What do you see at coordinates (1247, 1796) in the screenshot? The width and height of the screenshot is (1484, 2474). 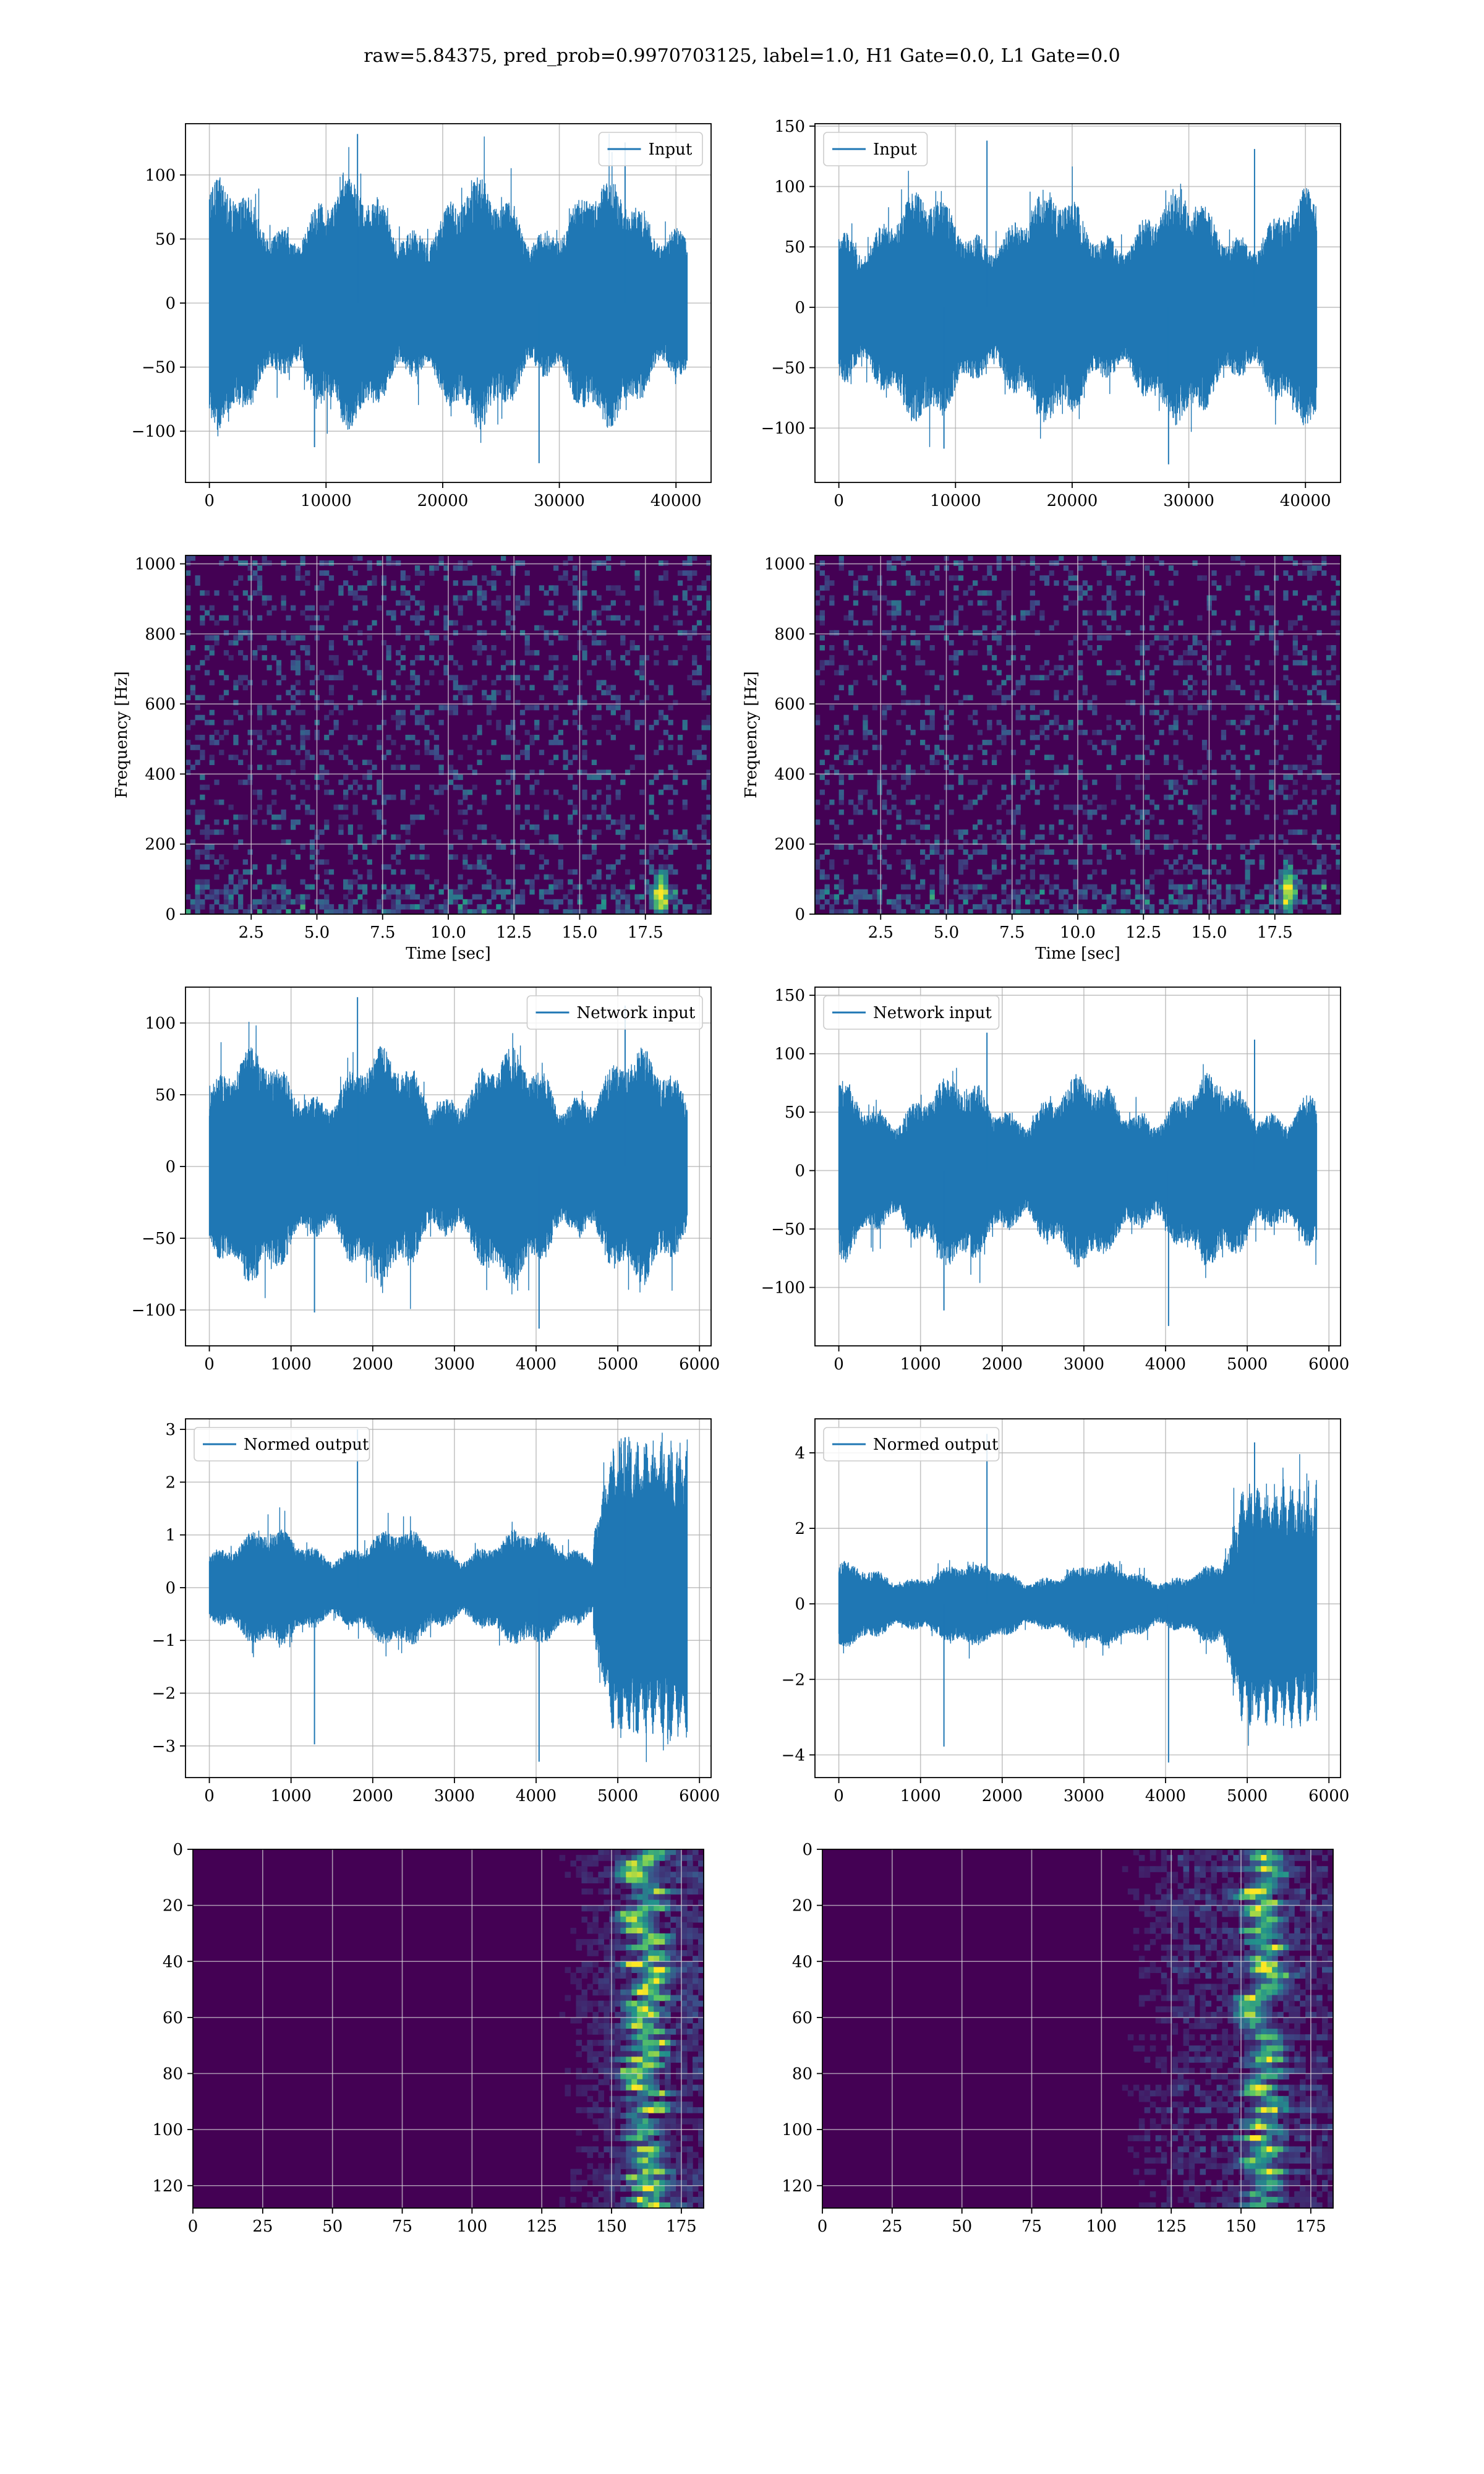 I see `x-tick-label: 5000` at bounding box center [1247, 1796].